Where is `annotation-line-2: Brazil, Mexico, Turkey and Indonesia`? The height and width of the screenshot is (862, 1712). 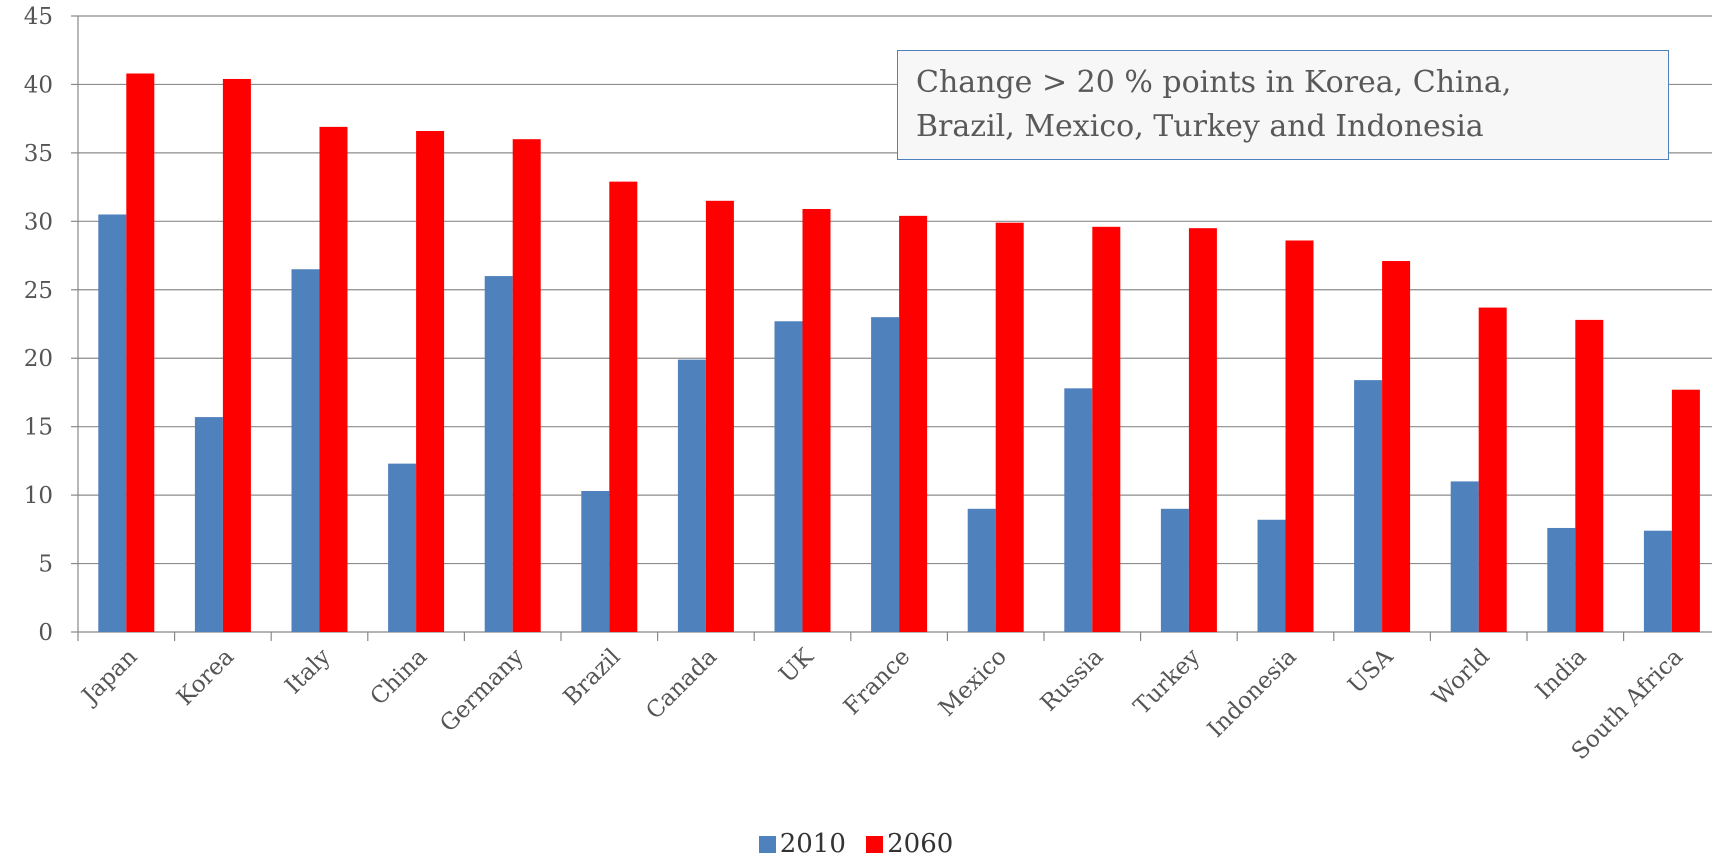 annotation-line-2: Brazil, Mexico, Turkey and Indonesia is located at coordinates (1283, 127).